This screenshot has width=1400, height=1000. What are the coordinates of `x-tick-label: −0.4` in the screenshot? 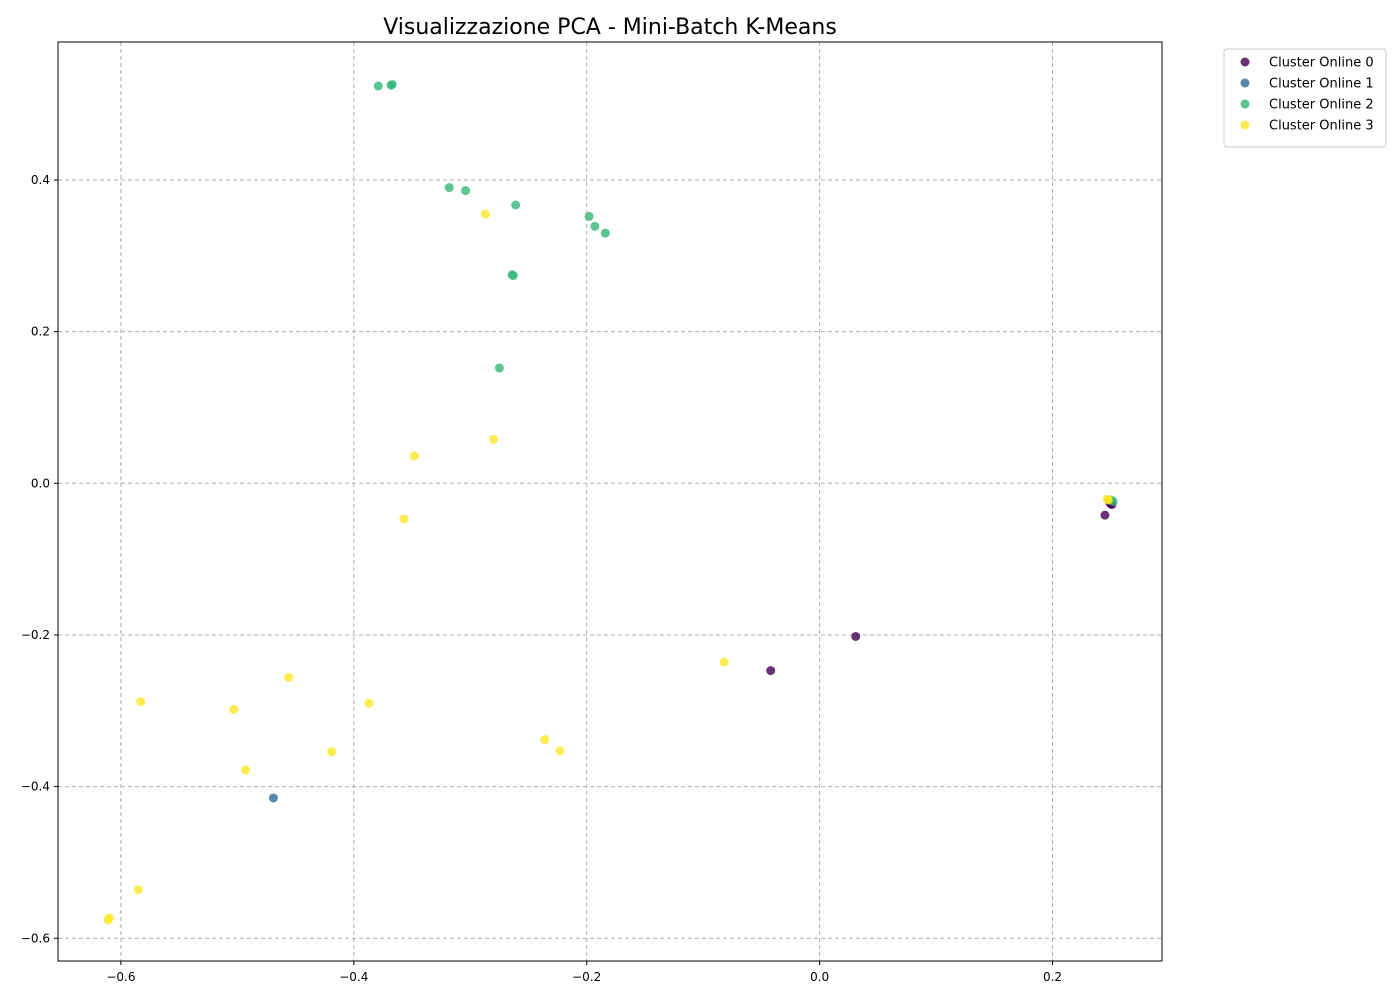 It's located at (353, 977).